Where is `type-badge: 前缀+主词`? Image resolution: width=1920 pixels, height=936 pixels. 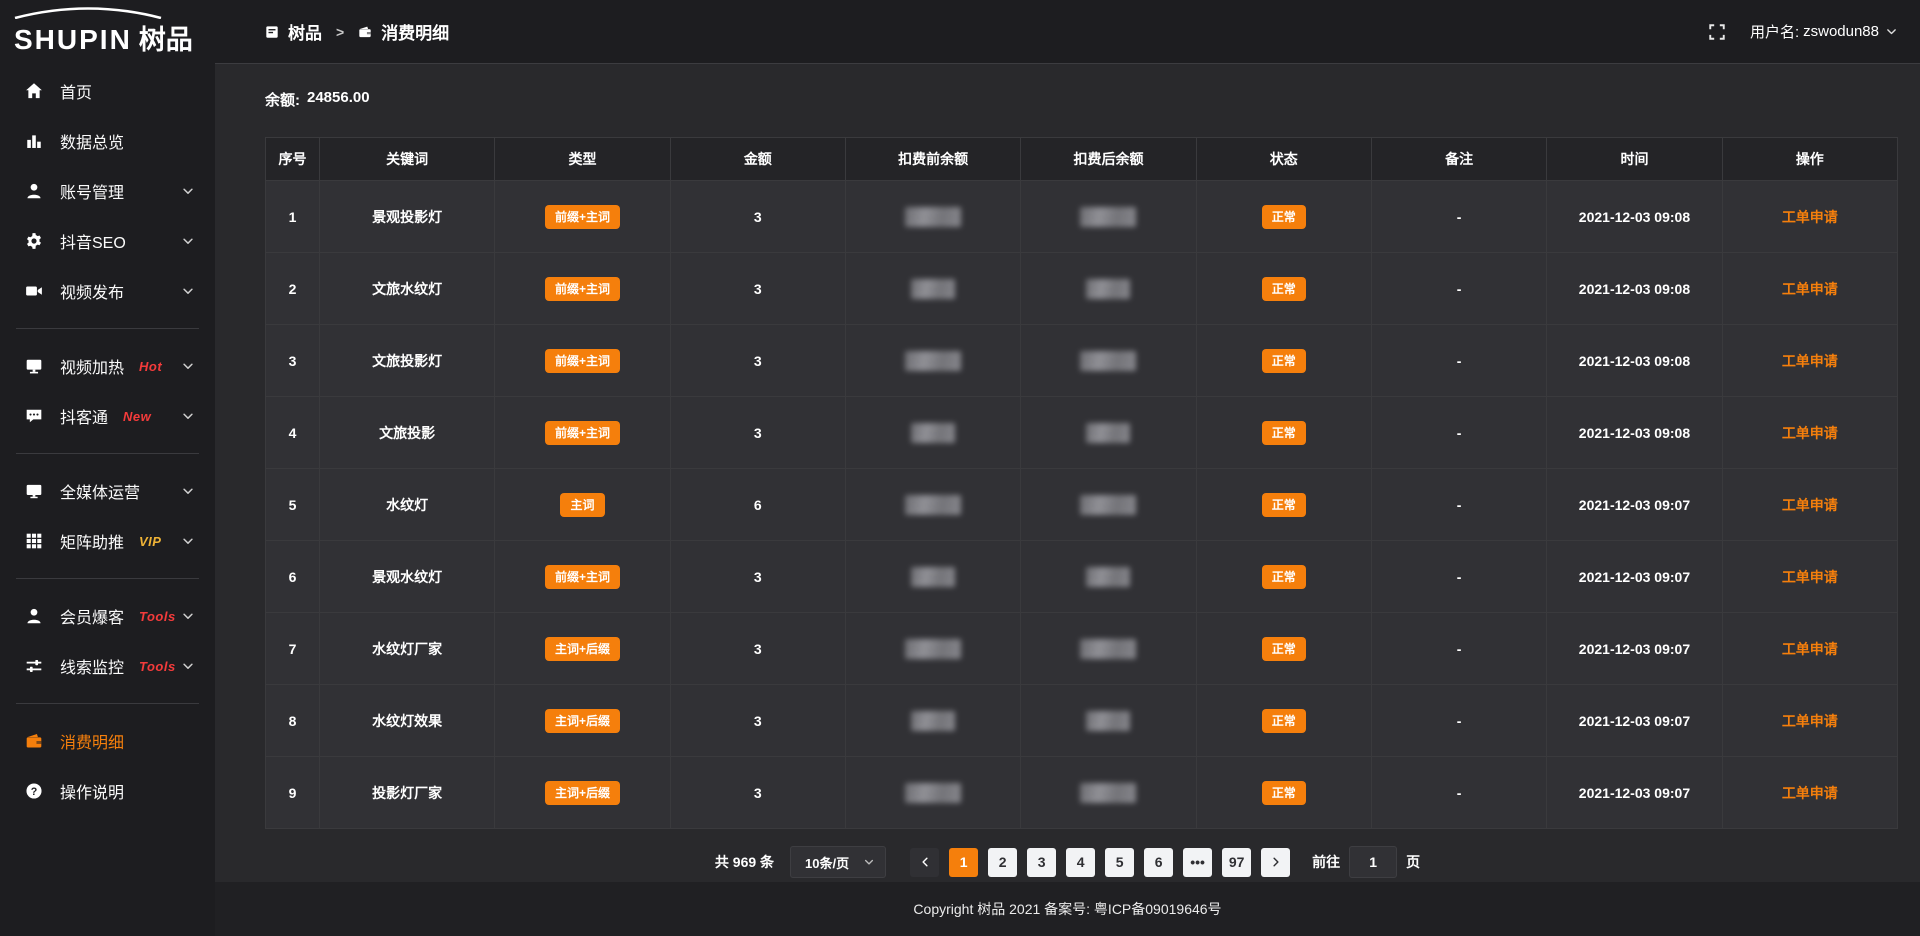 type-badge: 前缀+主词 is located at coordinates (582, 432).